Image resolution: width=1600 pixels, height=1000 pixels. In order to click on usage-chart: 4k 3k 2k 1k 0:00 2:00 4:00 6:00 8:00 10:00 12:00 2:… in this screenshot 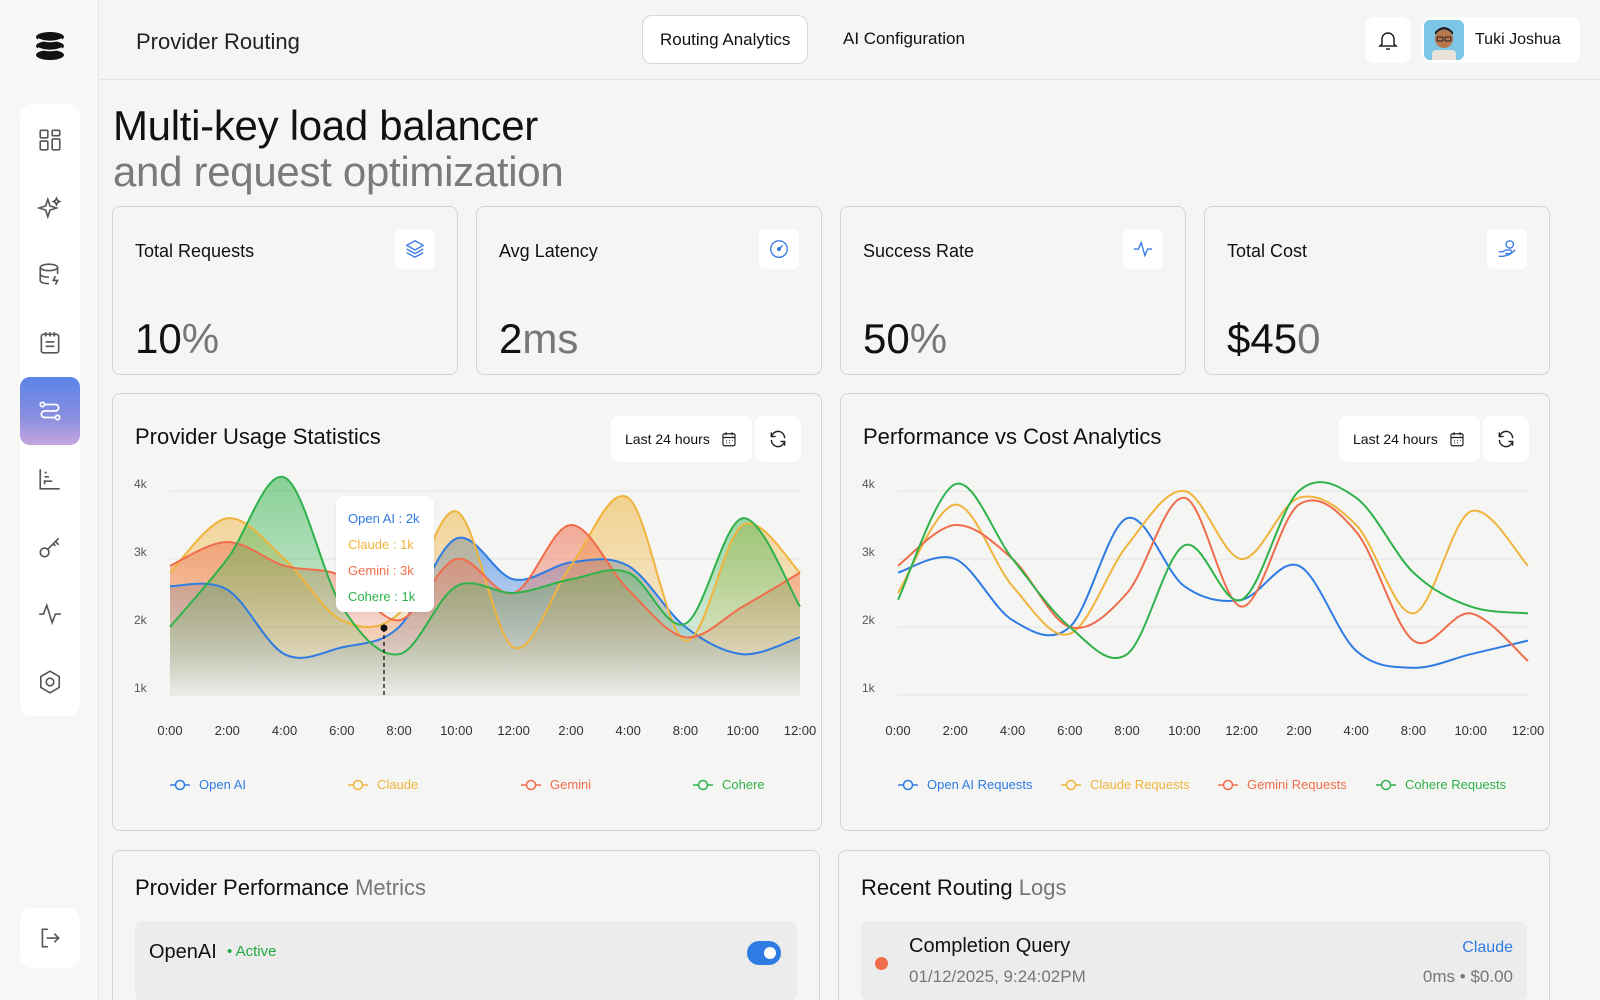, I will do `click(475, 633)`.